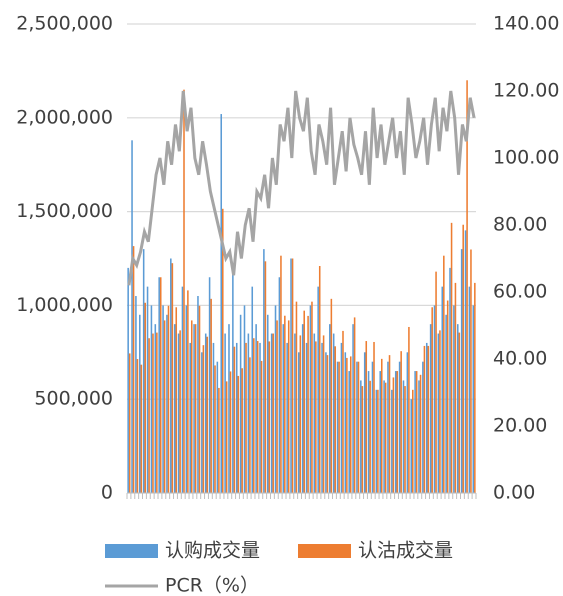  I want to click on y-tick-label: 2,500,000, so click(64, 24).